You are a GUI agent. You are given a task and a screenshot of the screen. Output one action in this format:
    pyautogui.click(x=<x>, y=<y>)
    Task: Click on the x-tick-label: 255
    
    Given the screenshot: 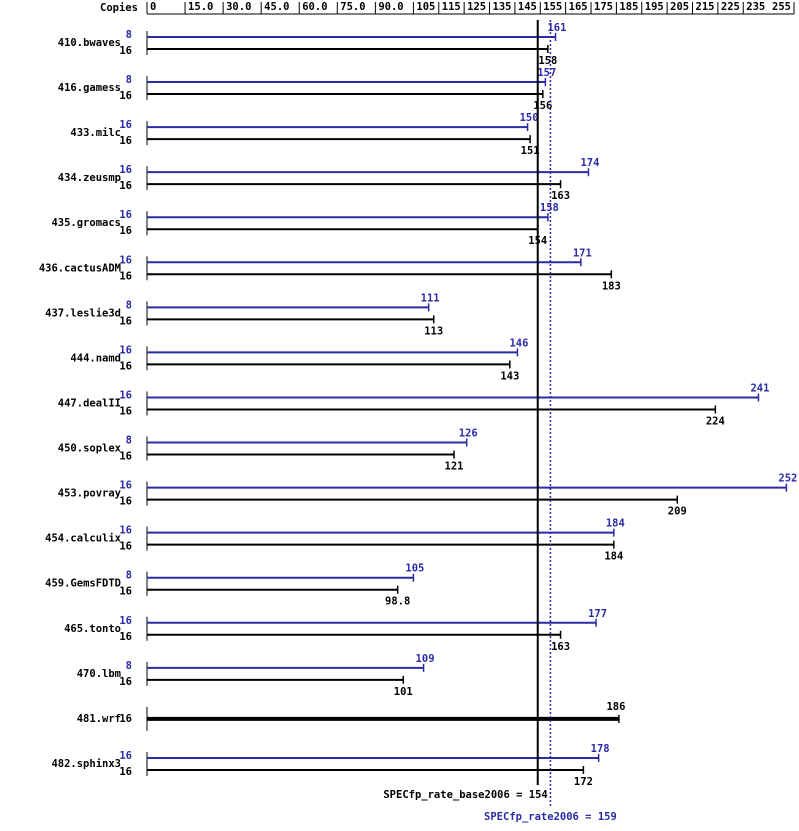 What is the action you would take?
    pyautogui.click(x=781, y=7)
    